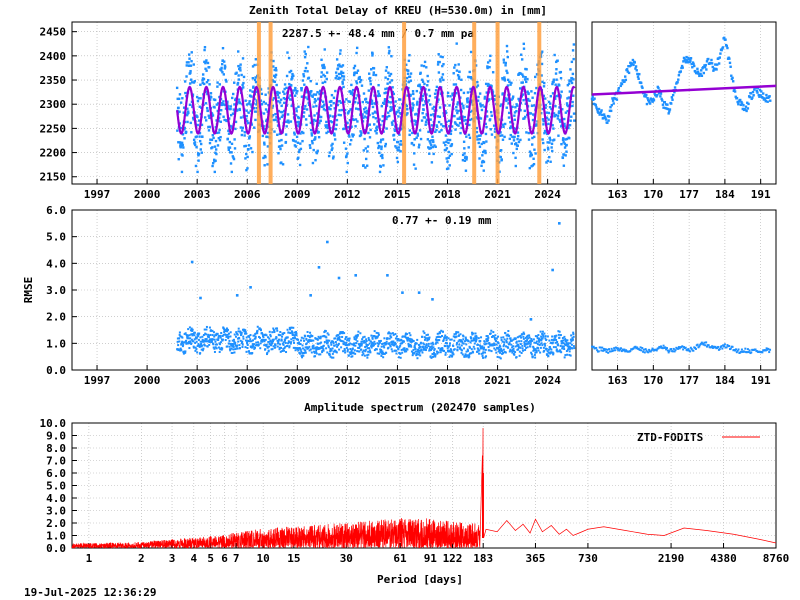 This screenshot has height=600, width=800. What do you see at coordinates (28, 290) in the screenshot?
I see `rmse-y-label: RMSE` at bounding box center [28, 290].